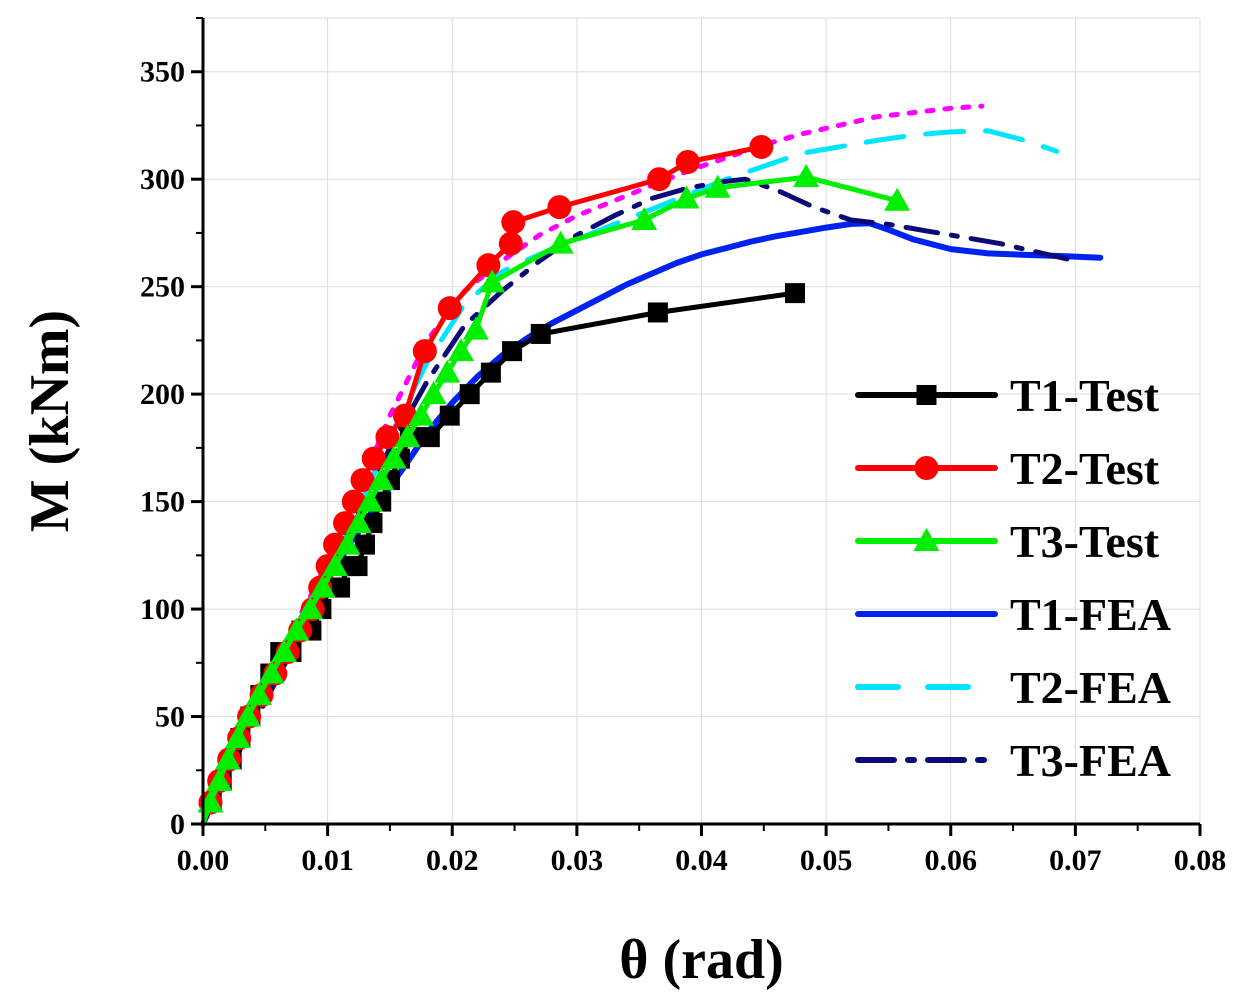 The width and height of the screenshot is (1248, 1000). What do you see at coordinates (577, 860) in the screenshot?
I see `x-tick-label: 0.03` at bounding box center [577, 860].